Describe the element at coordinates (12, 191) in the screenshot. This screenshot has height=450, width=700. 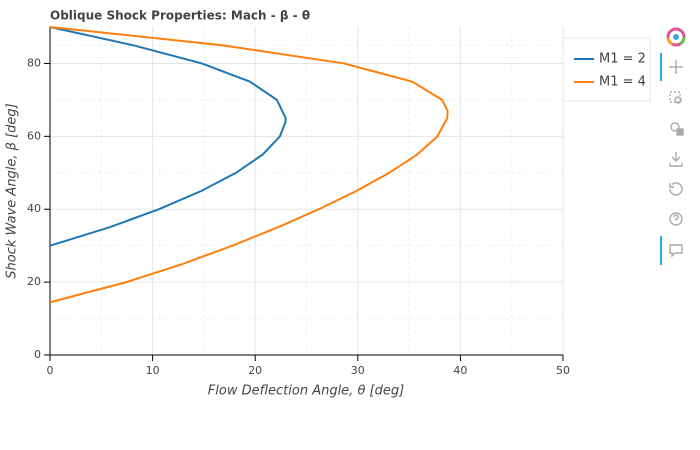
I see `y-axis-label: Shock Wave Angle, β [deg]` at that location.